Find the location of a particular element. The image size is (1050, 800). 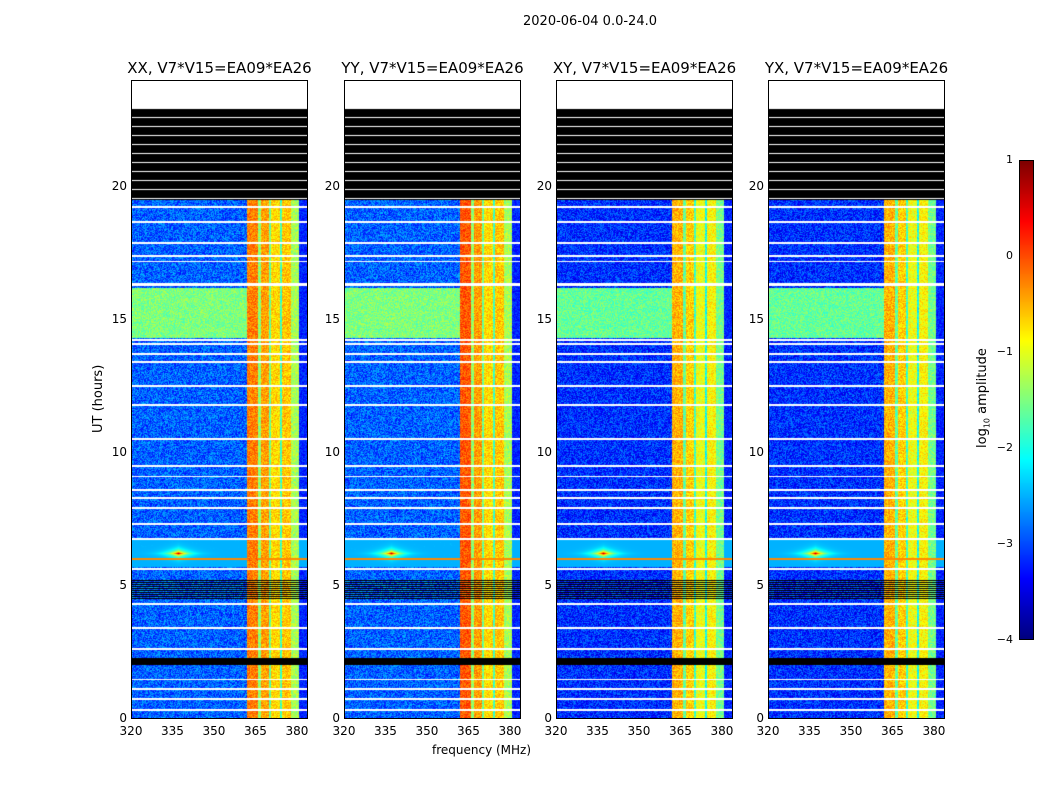

colorbar-tick-label: 0 is located at coordinates (1009, 255).